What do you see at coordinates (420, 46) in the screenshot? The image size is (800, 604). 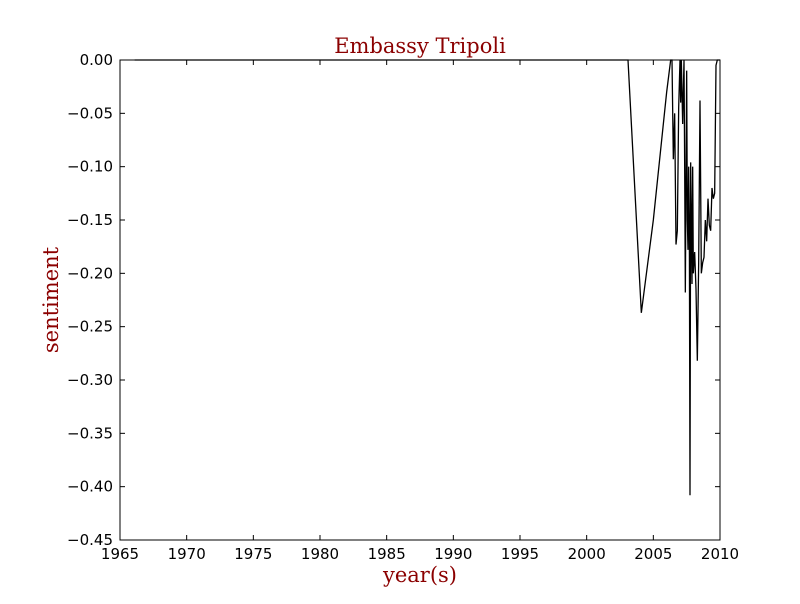 I see `chart-title: Embassy Tripoli` at bounding box center [420, 46].